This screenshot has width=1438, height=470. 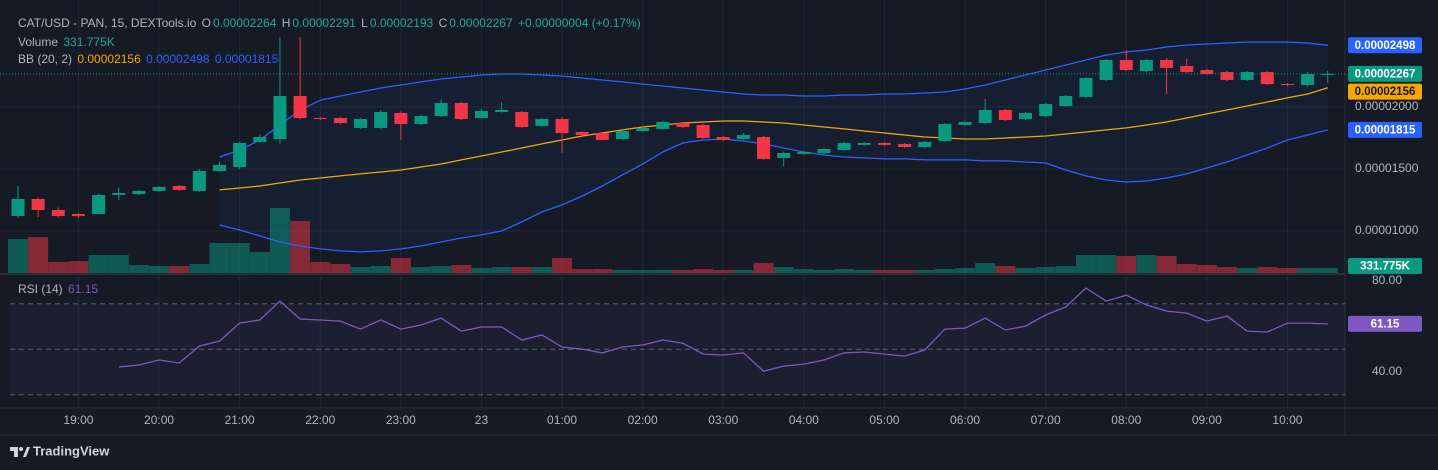 I want to click on tradingview-logo, so click(x=20, y=452).